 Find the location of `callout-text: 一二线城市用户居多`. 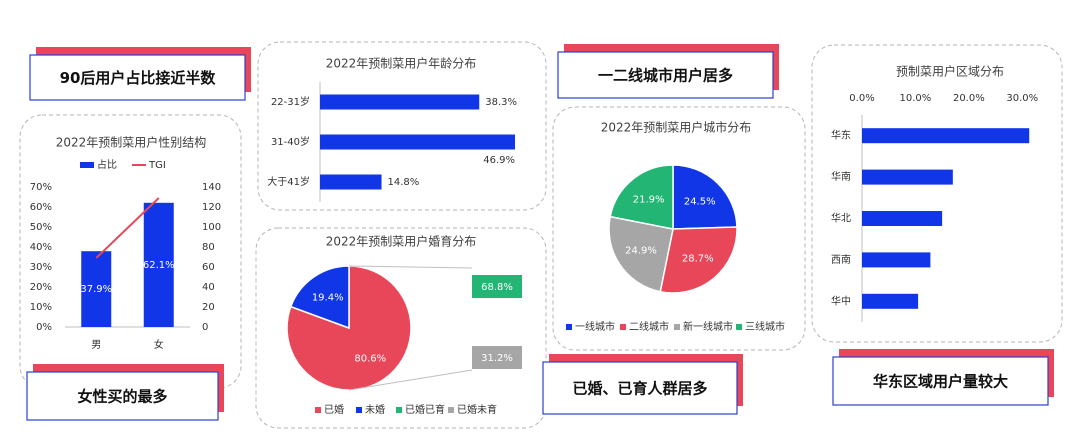

callout-text: 一二线城市用户居多 is located at coordinates (665, 76).